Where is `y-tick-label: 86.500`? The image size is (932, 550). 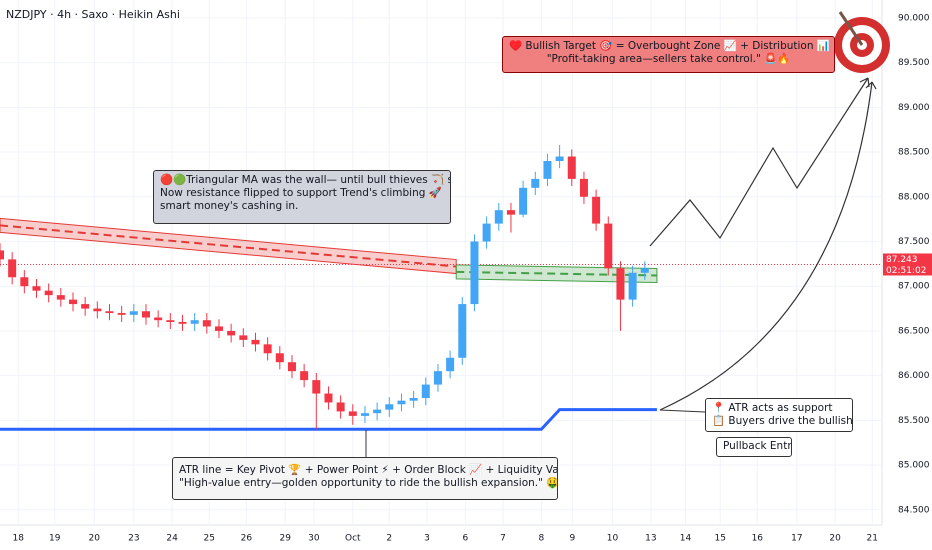
y-tick-label: 86.500 is located at coordinates (914, 331).